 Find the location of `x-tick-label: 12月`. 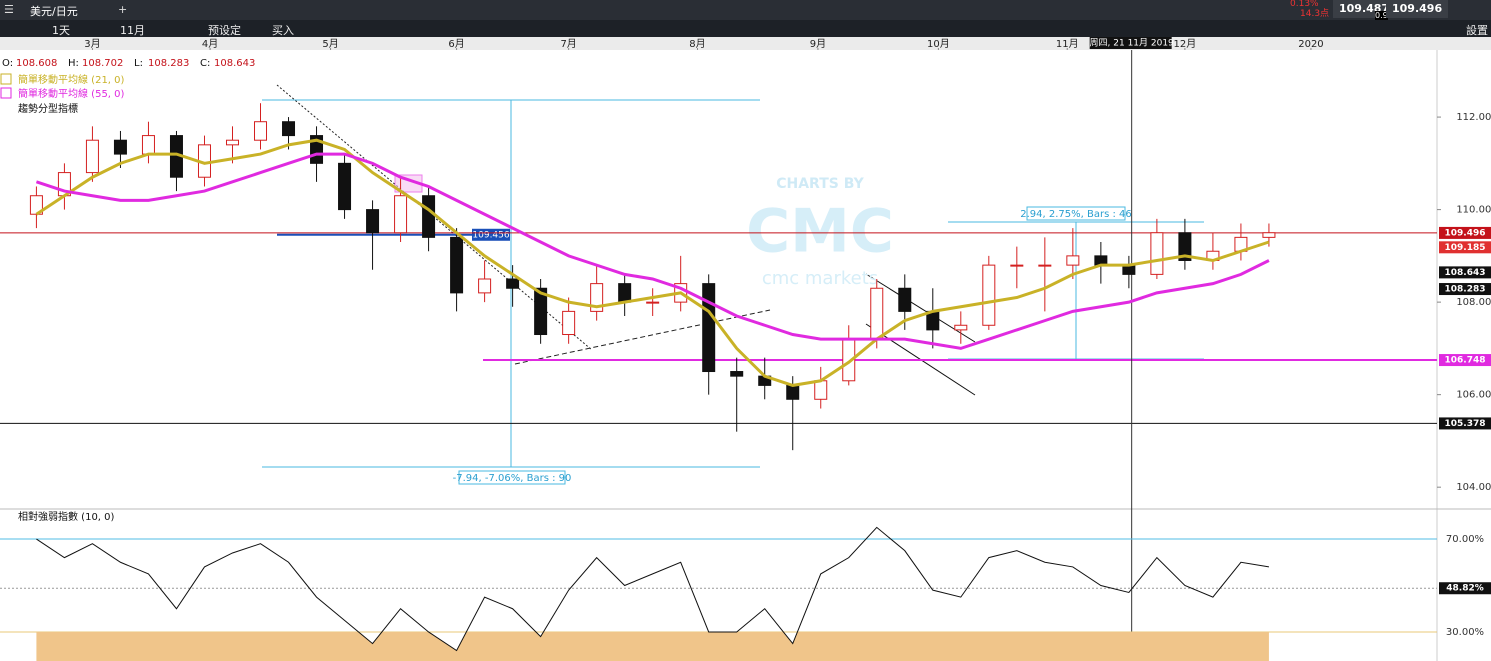

x-tick-label: 12月 is located at coordinates (1185, 44).